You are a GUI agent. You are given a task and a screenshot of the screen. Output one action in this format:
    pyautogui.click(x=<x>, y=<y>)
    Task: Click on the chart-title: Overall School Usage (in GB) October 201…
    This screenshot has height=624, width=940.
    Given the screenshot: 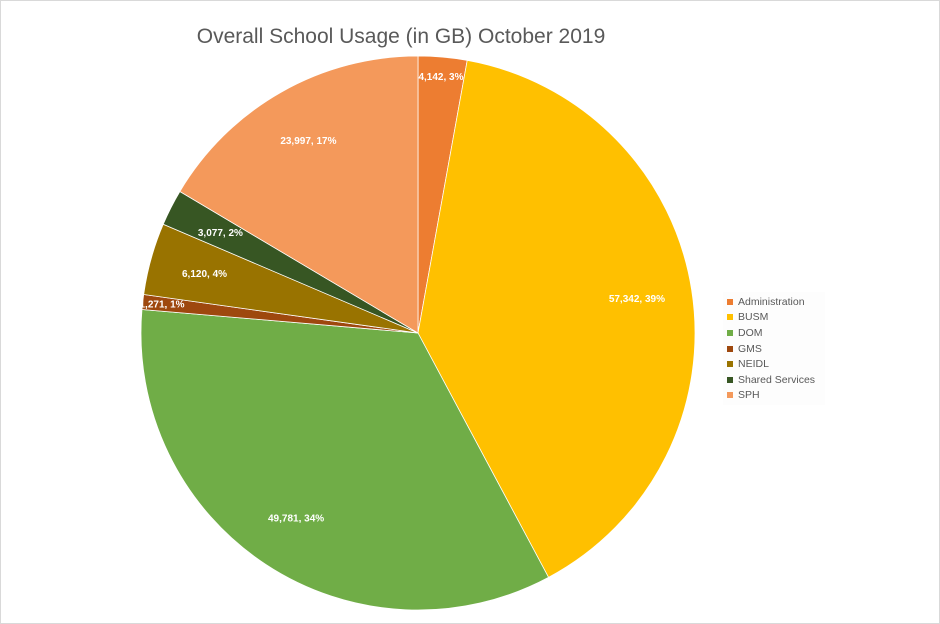 What is the action you would take?
    pyautogui.click(x=401, y=36)
    